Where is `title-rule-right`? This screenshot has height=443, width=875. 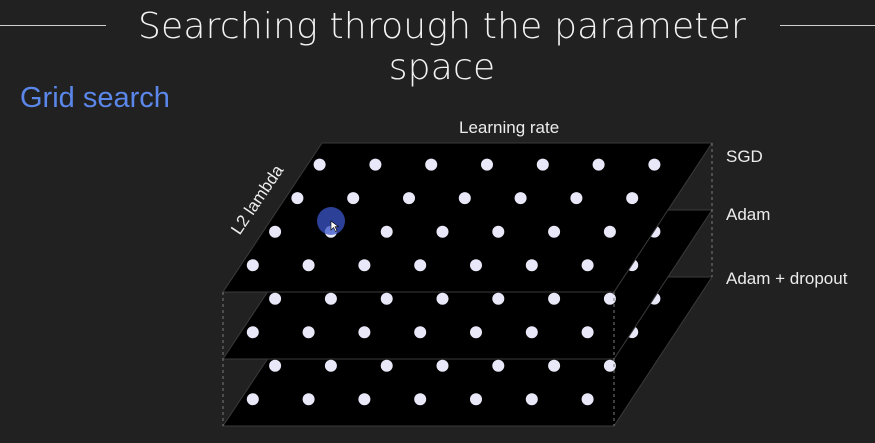
title-rule-right is located at coordinates (827, 25).